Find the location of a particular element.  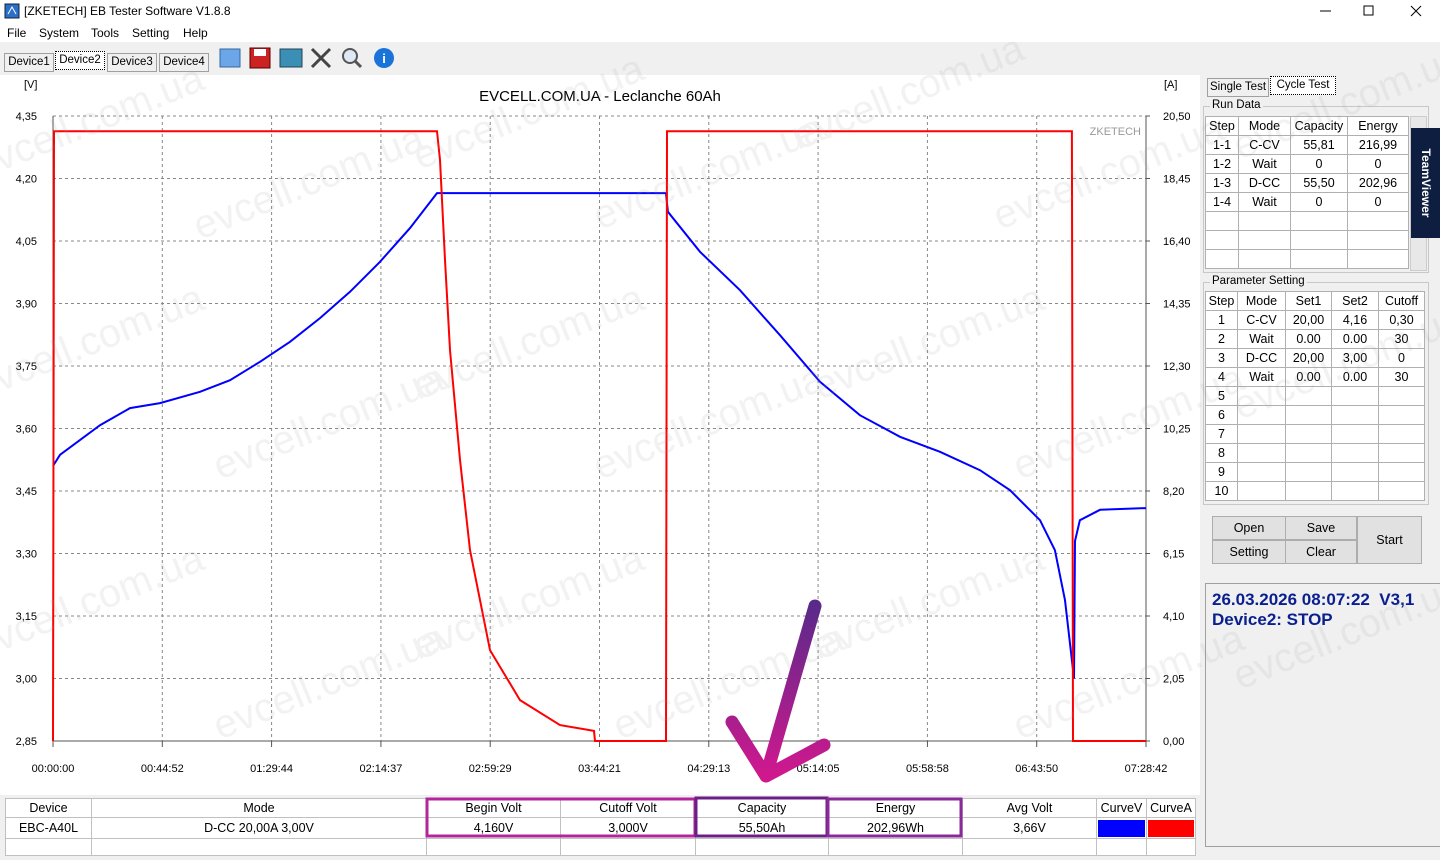

y-axis-label: [V] is located at coordinates (30, 85).